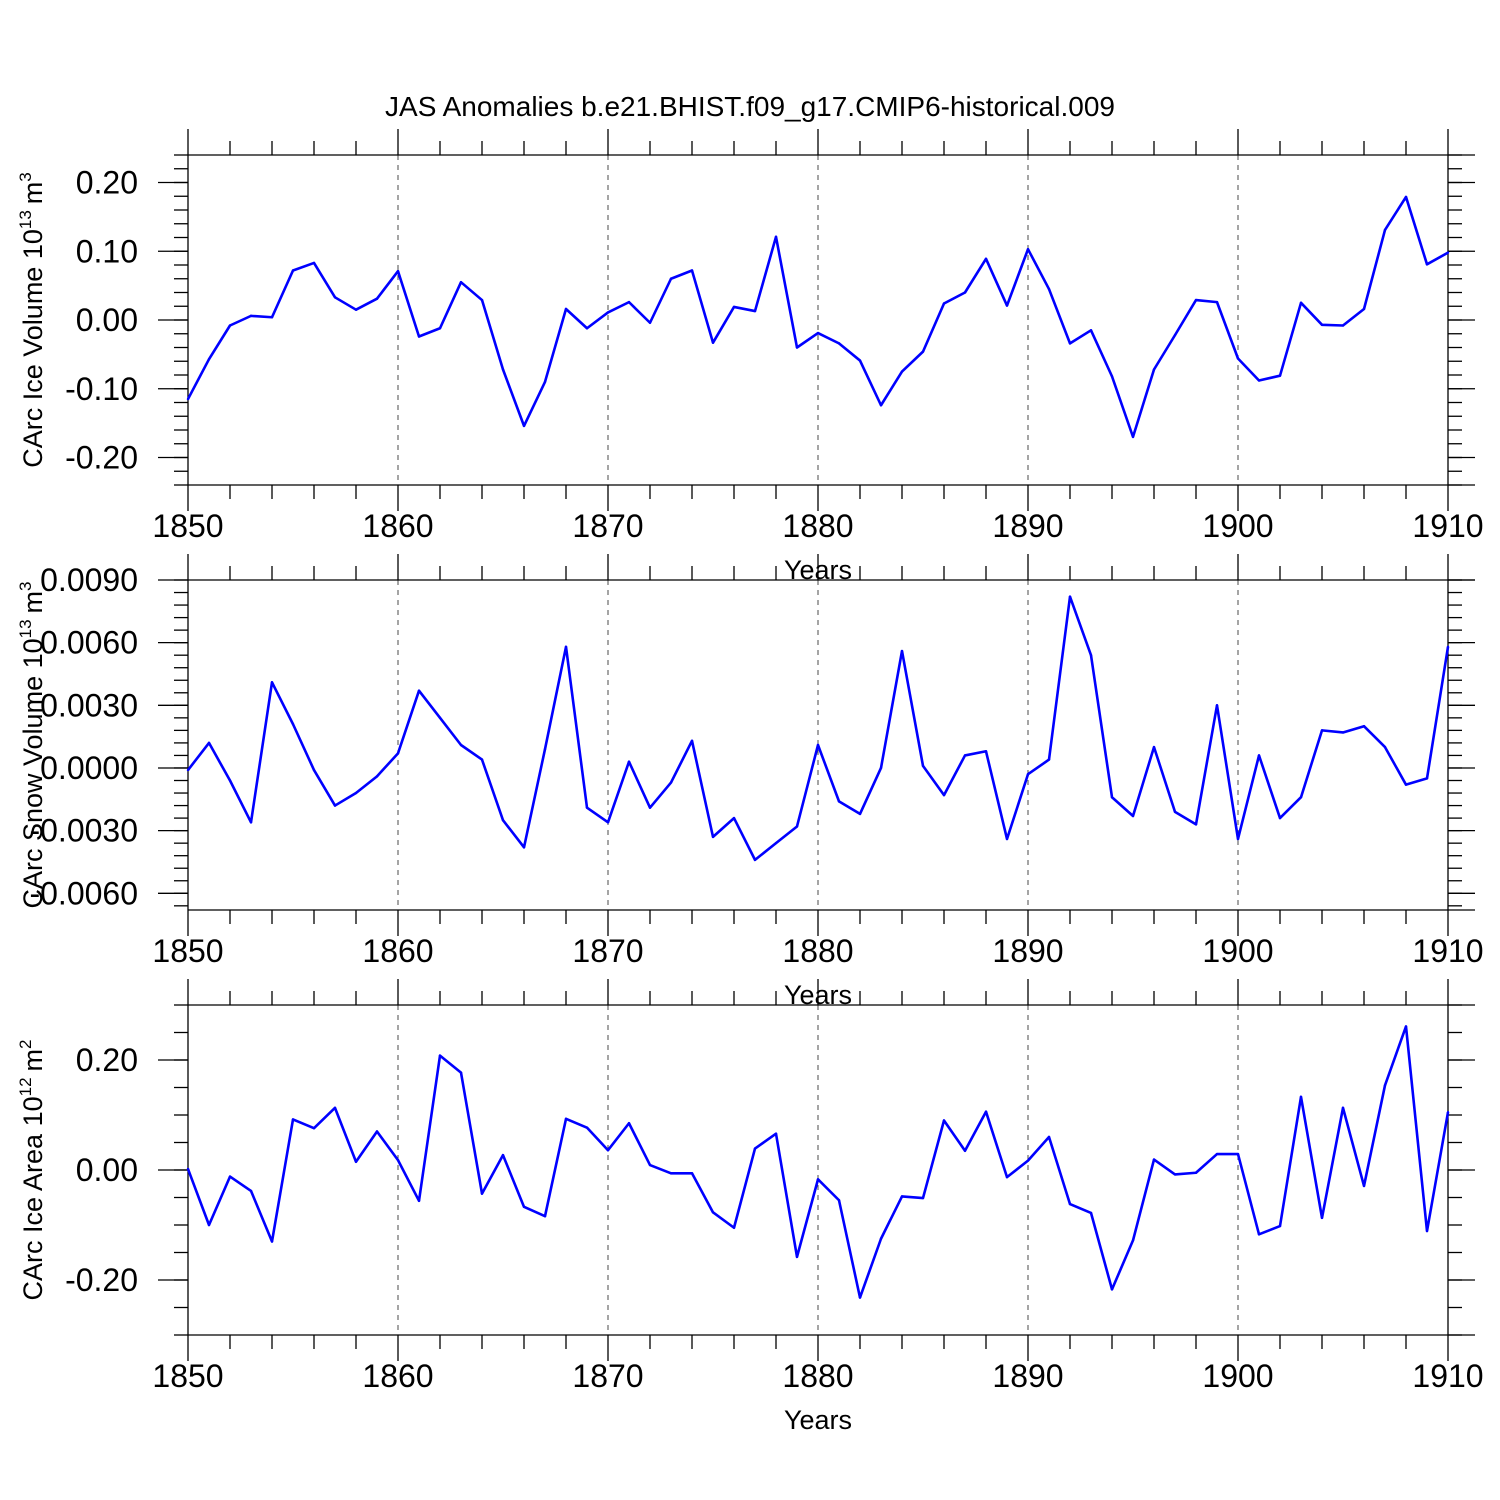 The height and width of the screenshot is (1500, 1500). Describe the element at coordinates (607, 1376) in the screenshot. I see `x-tick-label: 1870` at that location.